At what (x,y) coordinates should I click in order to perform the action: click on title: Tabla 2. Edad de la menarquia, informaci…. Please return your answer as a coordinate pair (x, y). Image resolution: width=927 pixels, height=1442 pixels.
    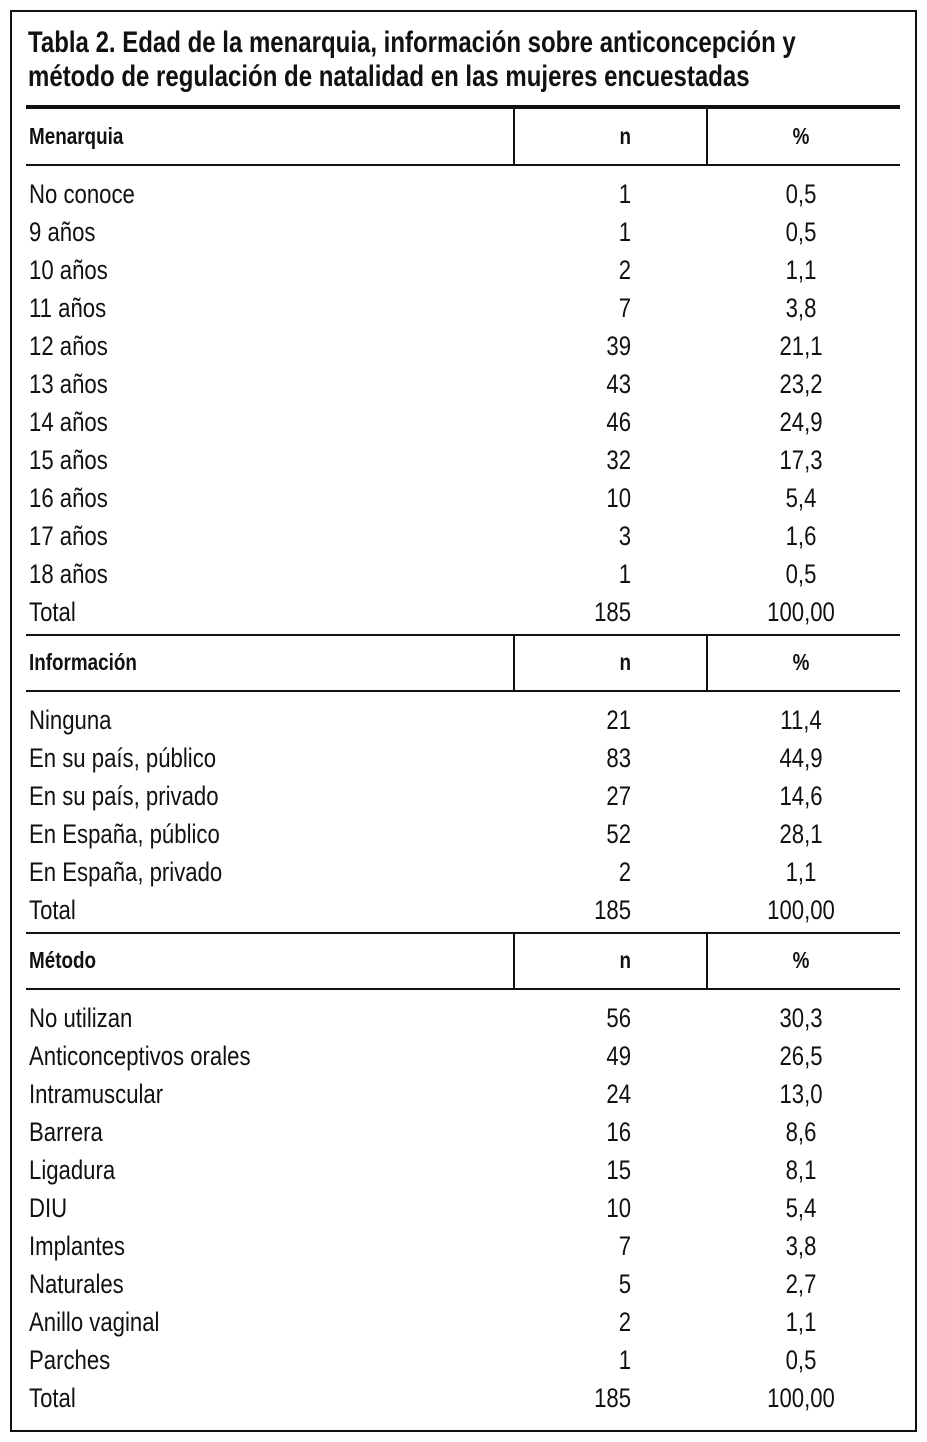
    Looking at the image, I should click on (412, 42).